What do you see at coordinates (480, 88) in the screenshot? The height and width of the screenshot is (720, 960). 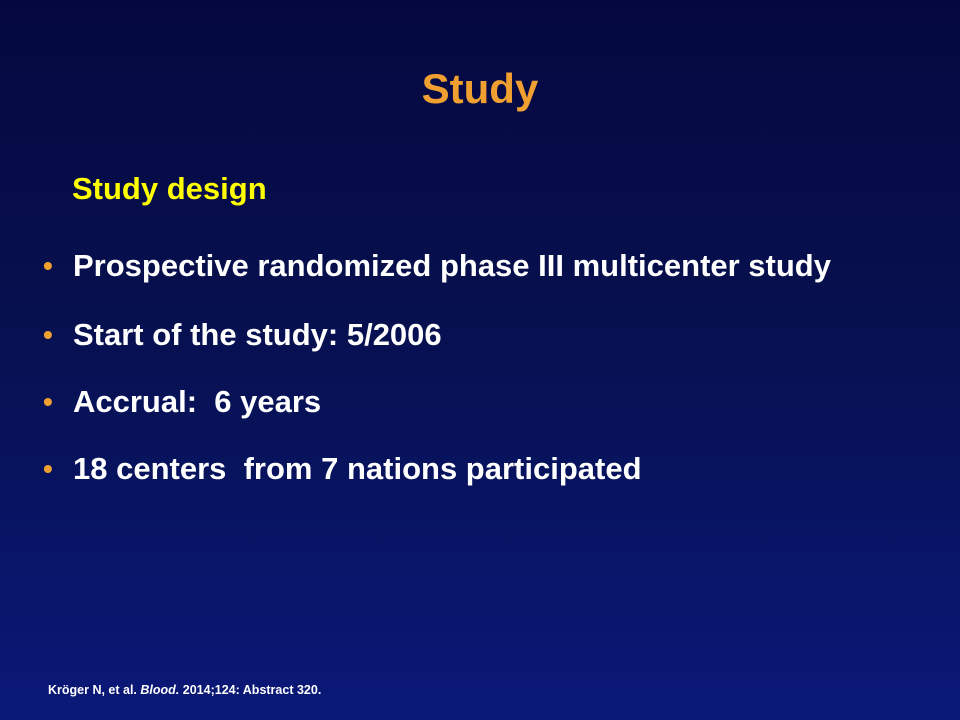 I see `slide-title: Study` at bounding box center [480, 88].